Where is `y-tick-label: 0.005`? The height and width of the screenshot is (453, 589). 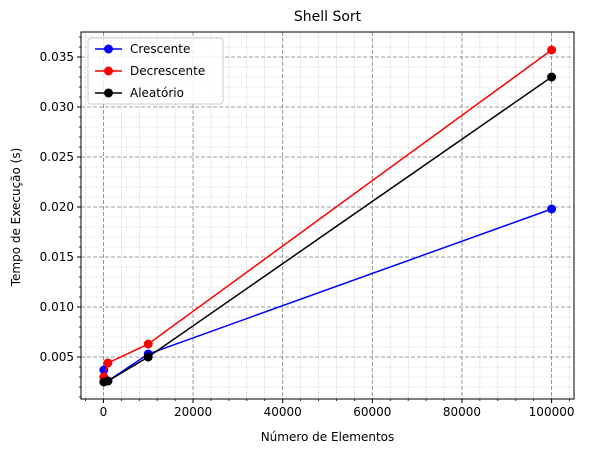
y-tick-label: 0.005 is located at coordinates (57, 357).